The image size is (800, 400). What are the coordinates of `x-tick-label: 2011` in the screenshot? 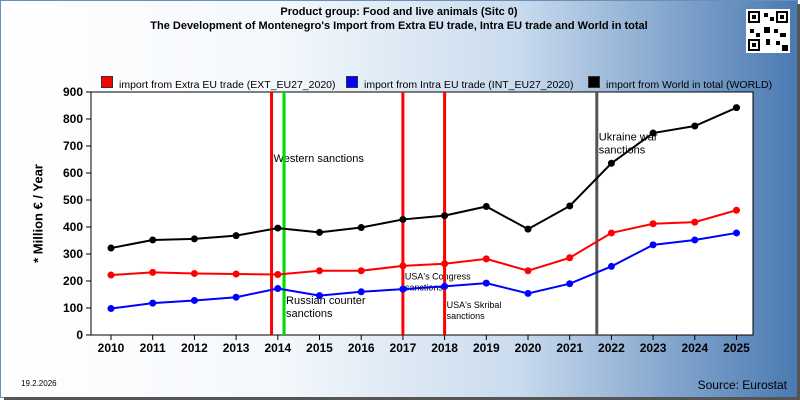 It's located at (153, 348).